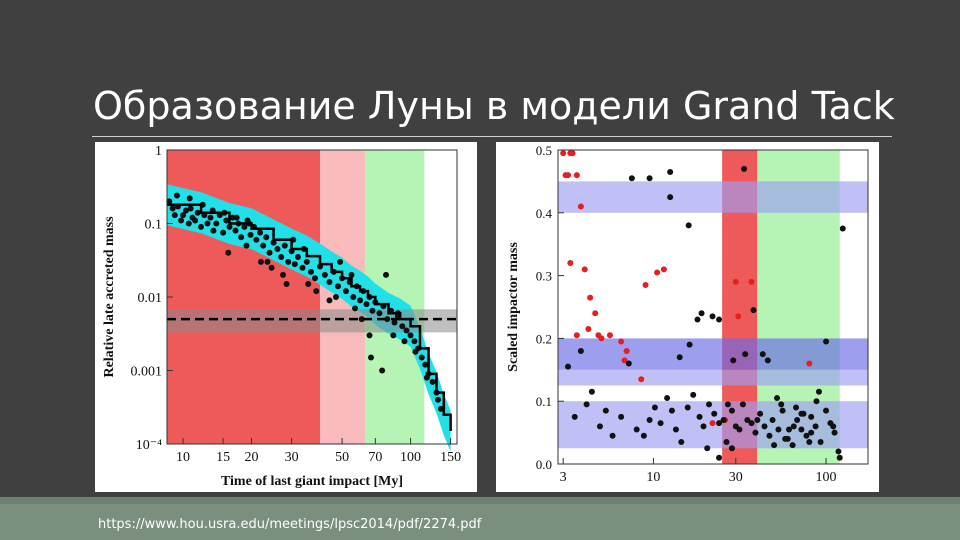 The image size is (960, 540). I want to click on fit-line, so click(309, 317).